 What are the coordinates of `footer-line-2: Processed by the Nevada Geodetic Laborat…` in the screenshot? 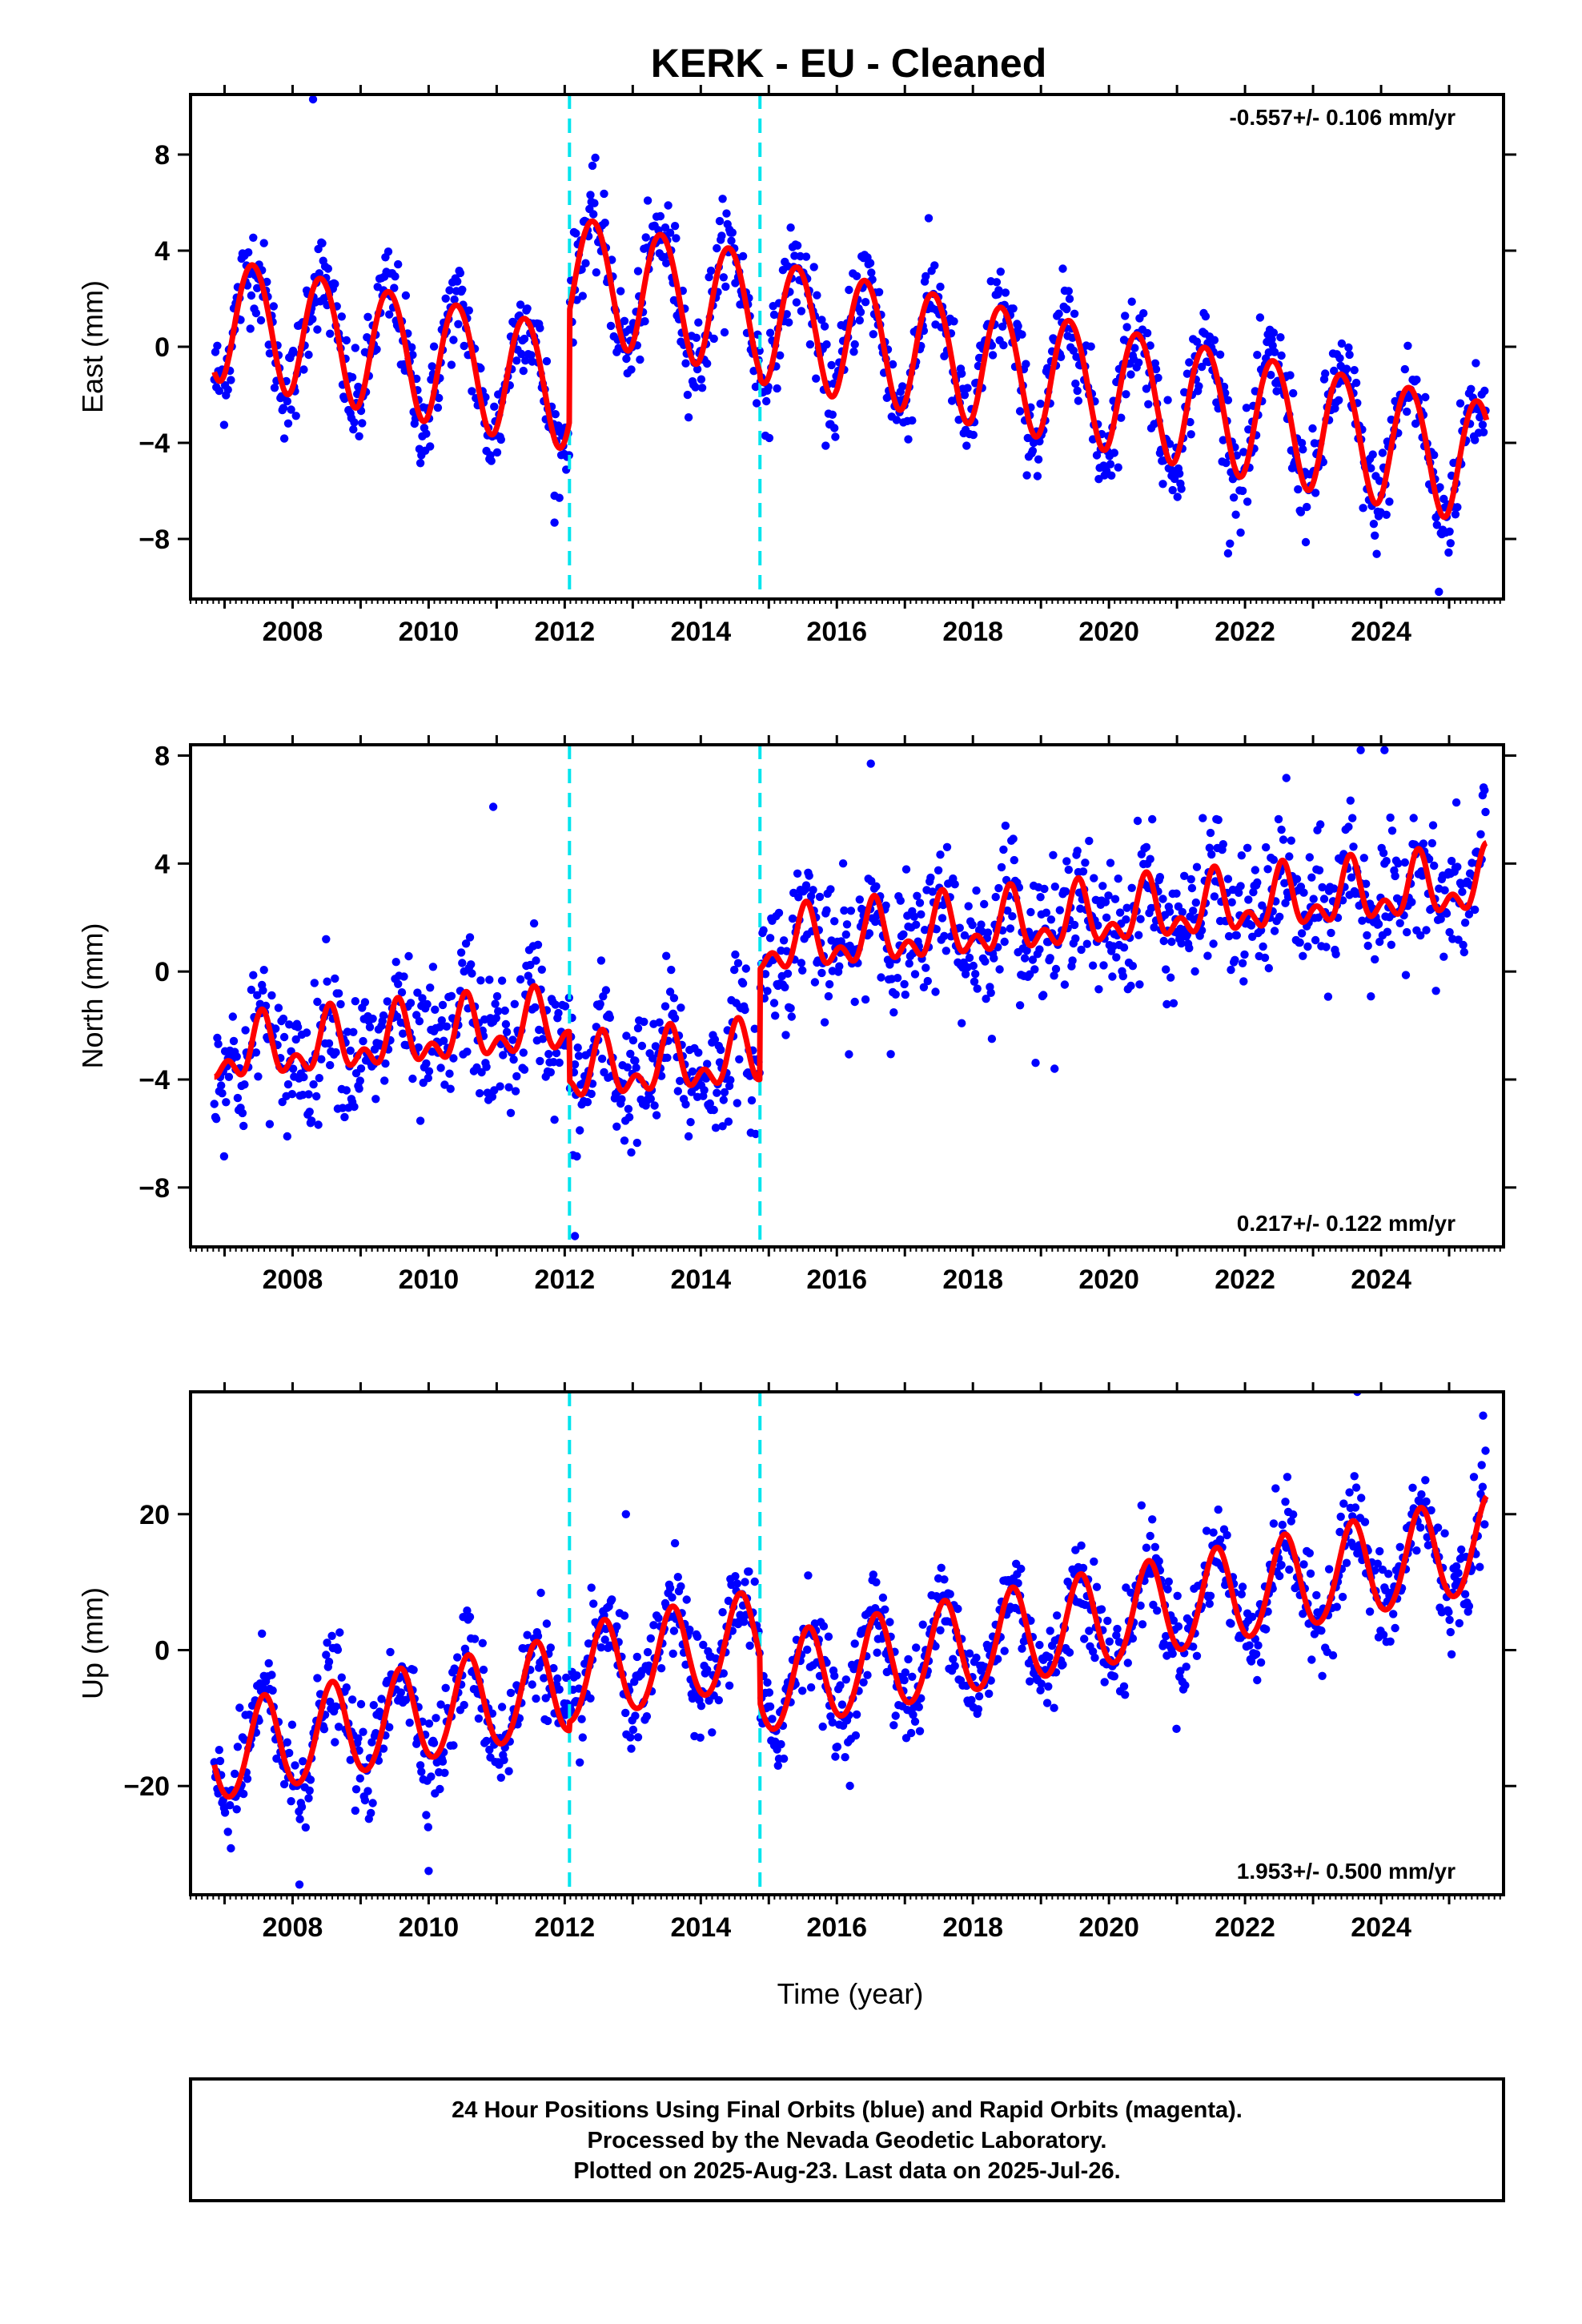 It's located at (847, 2140).